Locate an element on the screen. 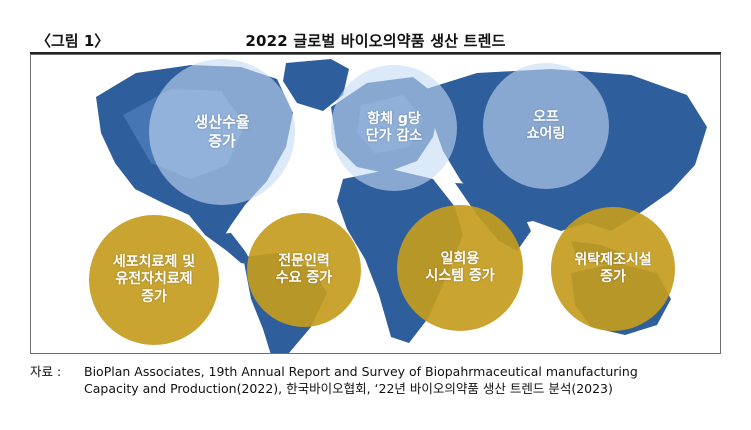 The height and width of the screenshot is (430, 751). trend-circle-offshoring: 오프 쇼어링 is located at coordinates (546, 126).